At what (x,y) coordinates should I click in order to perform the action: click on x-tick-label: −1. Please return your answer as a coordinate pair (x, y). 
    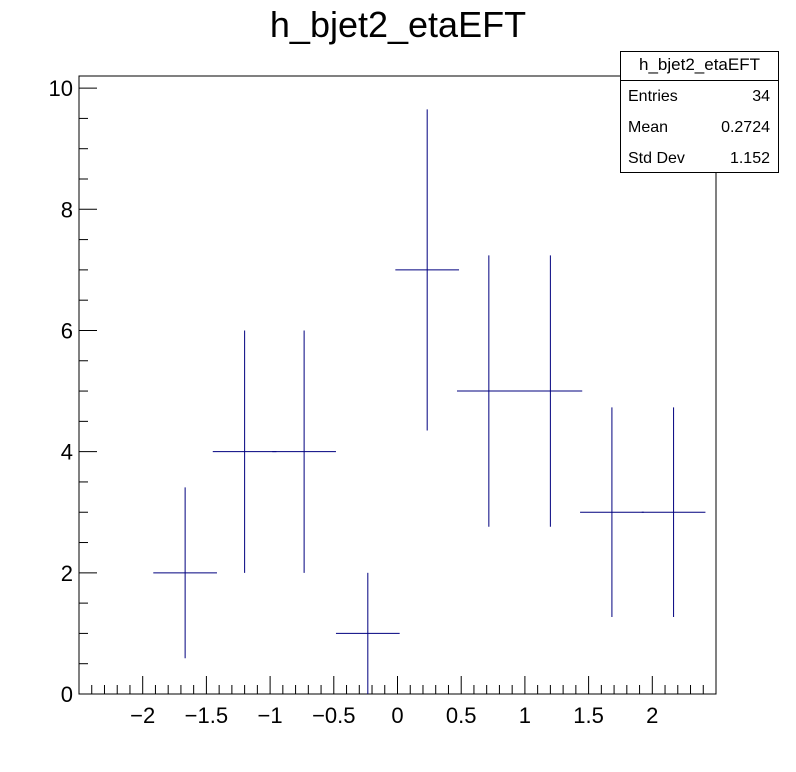
    Looking at the image, I should click on (270, 715).